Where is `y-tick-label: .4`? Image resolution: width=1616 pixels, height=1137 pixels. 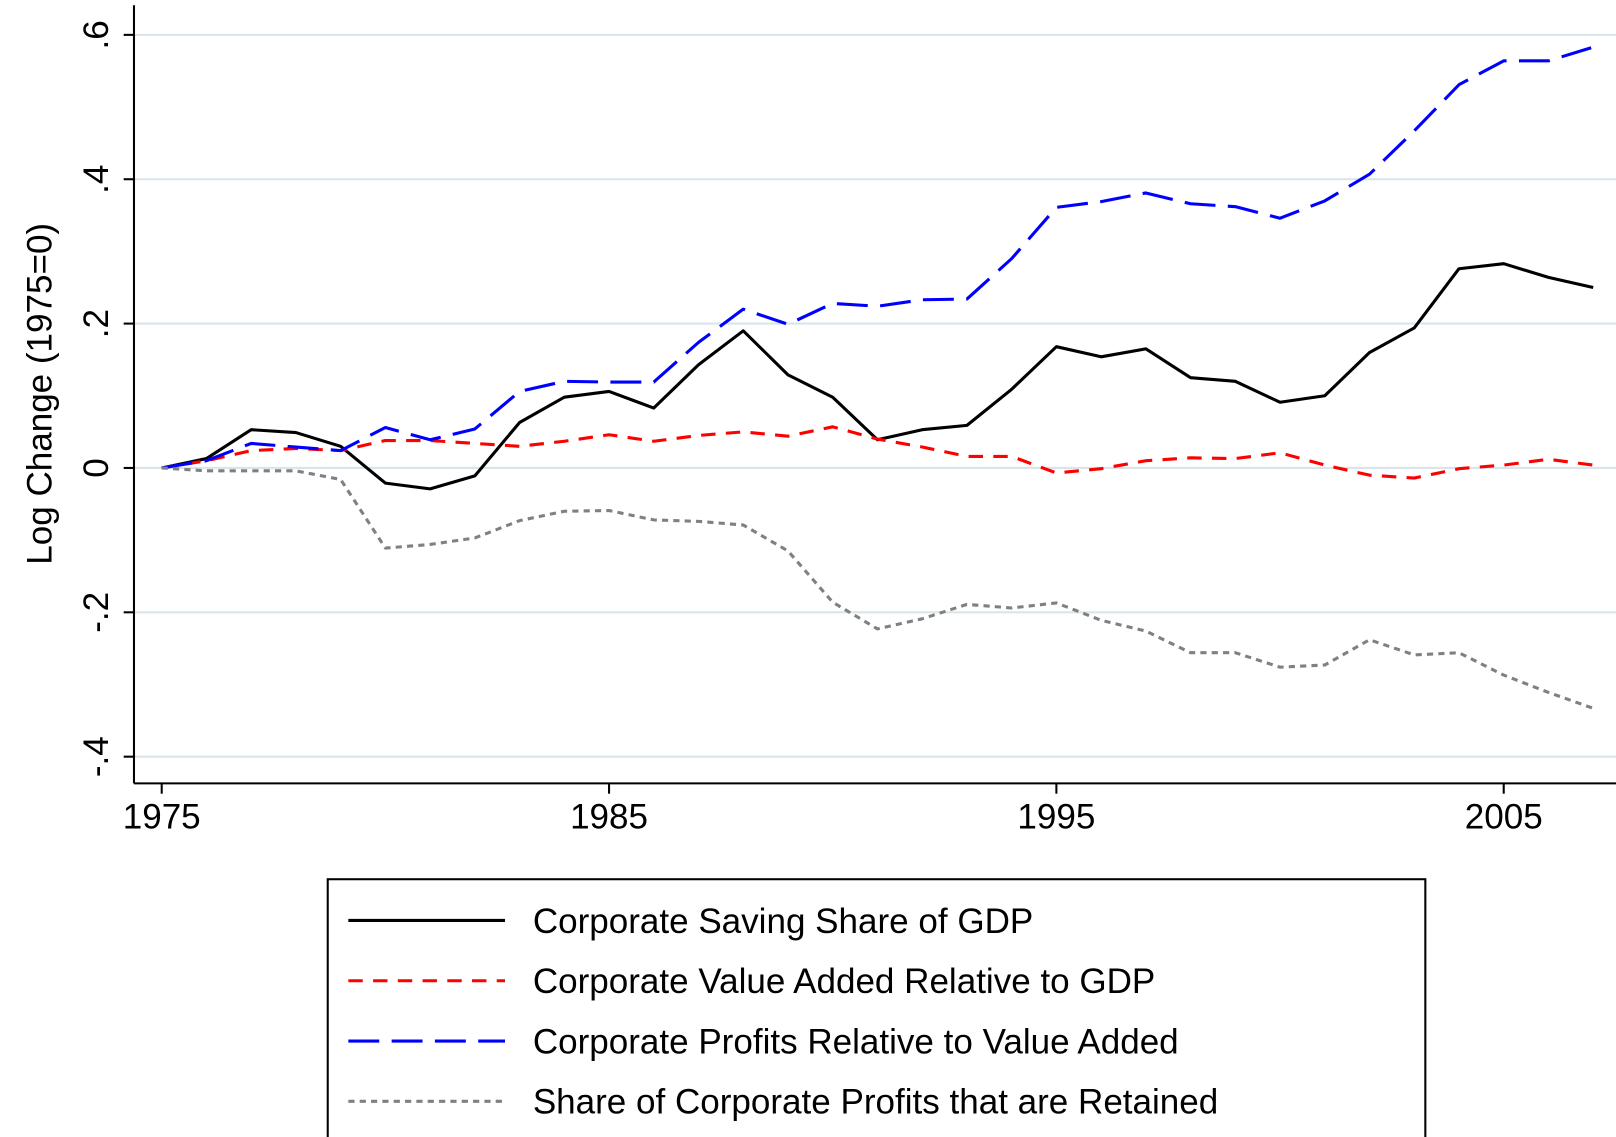 y-tick-label: .4 is located at coordinates (96, 179).